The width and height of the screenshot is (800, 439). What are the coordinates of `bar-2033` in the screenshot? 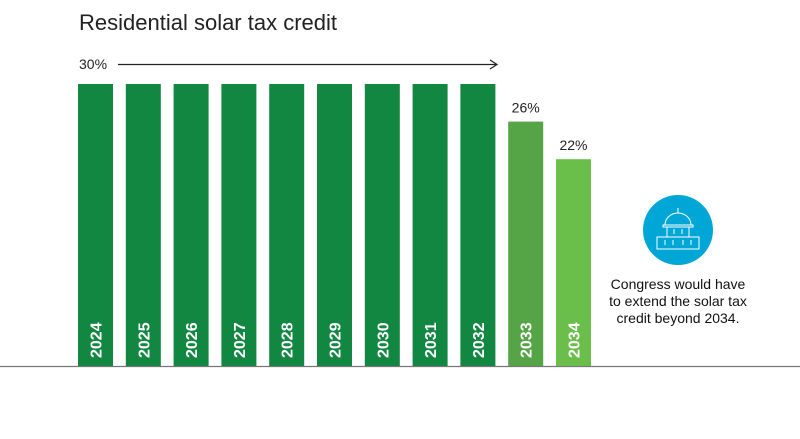 It's located at (526, 243).